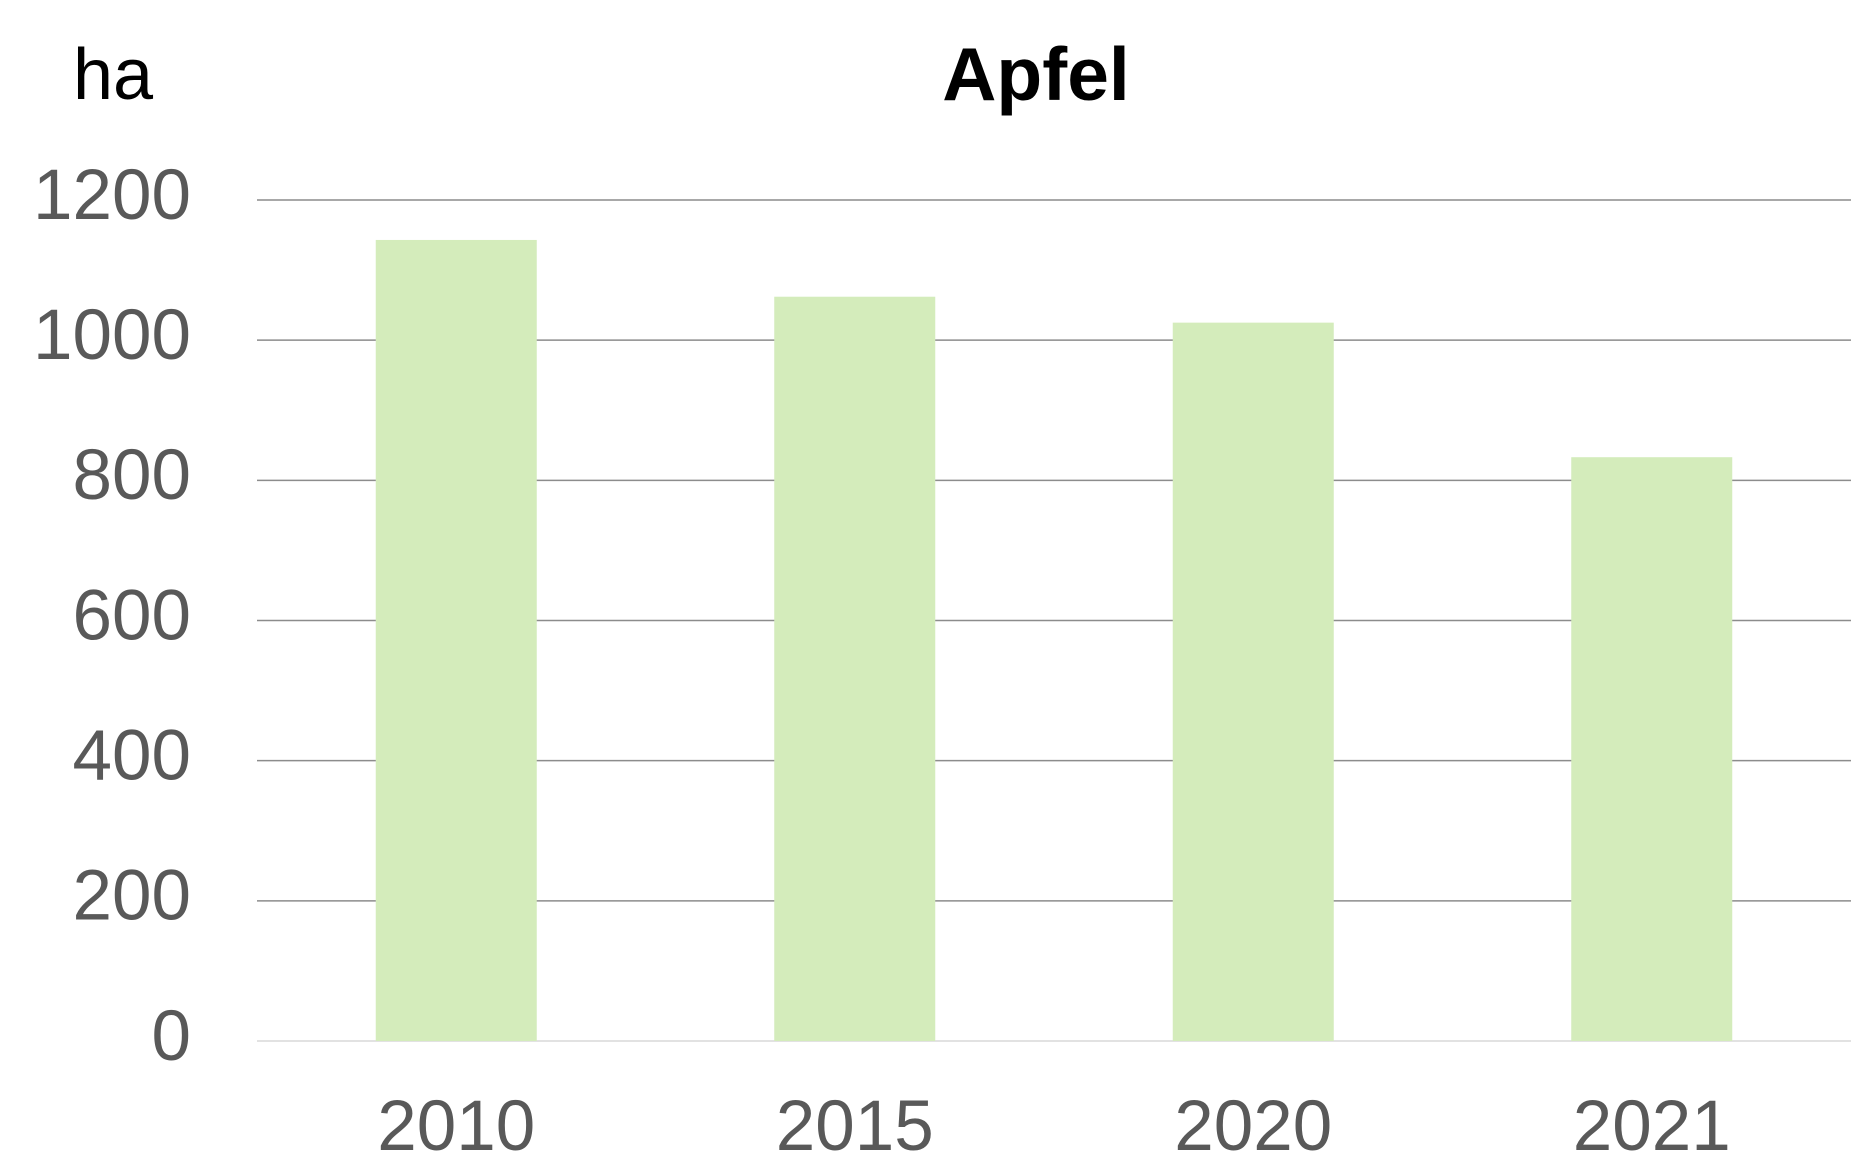 The width and height of the screenshot is (1851, 1162). I want to click on y-axis-label: ha, so click(113, 75).